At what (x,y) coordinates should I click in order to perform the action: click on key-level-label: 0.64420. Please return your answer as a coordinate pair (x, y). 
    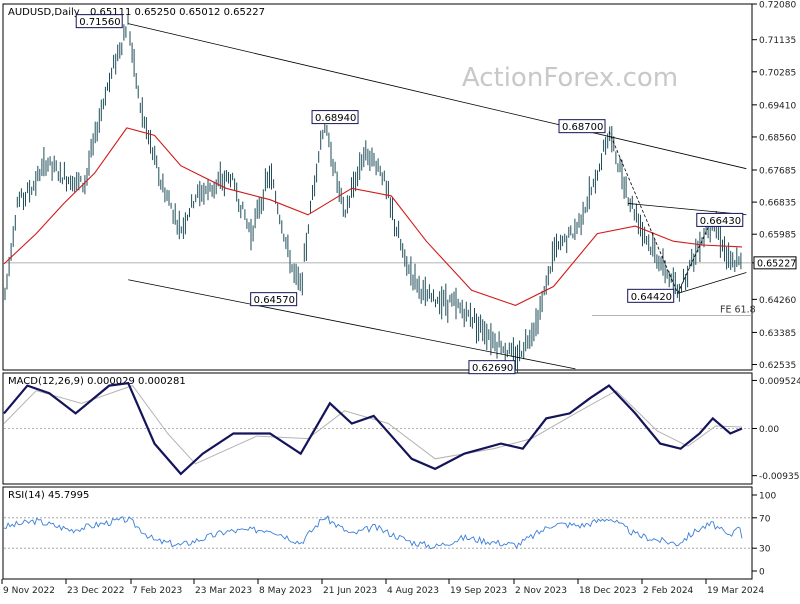
    Looking at the image, I should click on (651, 297).